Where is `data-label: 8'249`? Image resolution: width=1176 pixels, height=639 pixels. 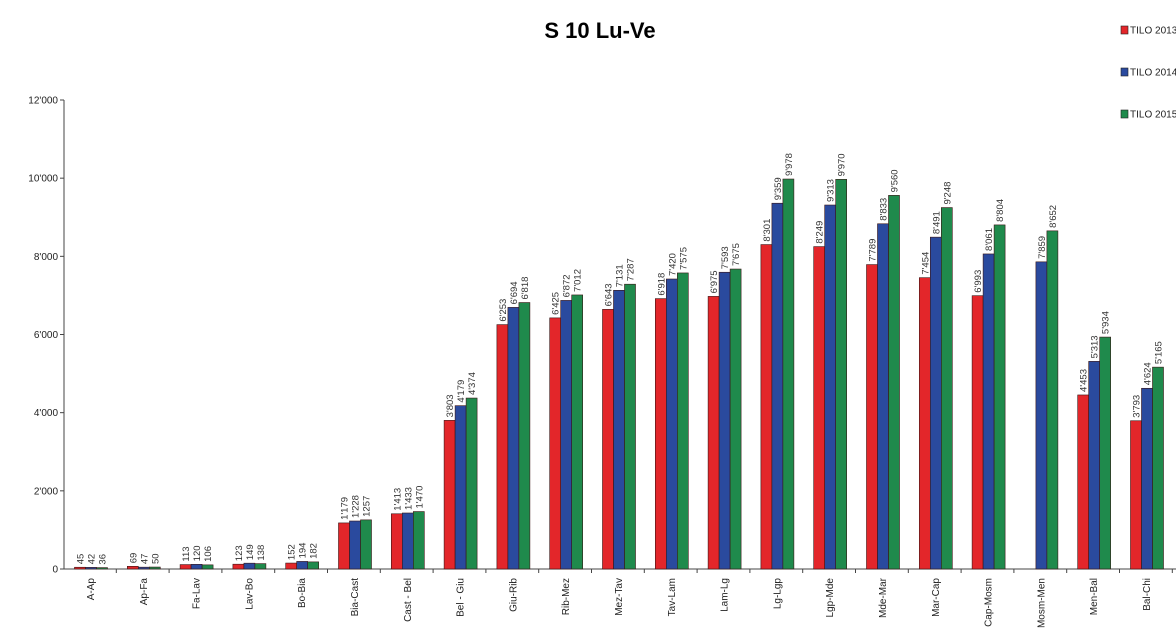
data-label: 8'249 is located at coordinates (820, 232).